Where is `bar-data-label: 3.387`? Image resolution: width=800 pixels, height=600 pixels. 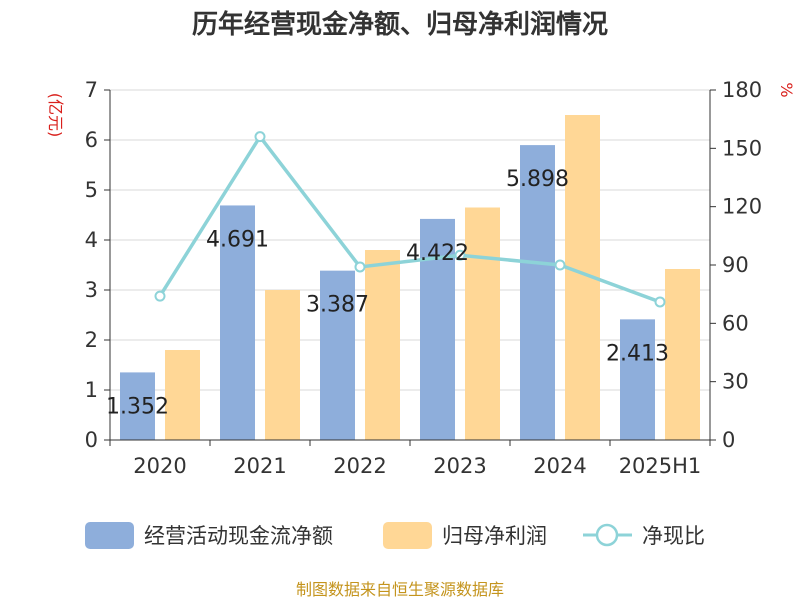
bar-data-label: 3.387 is located at coordinates (337, 305).